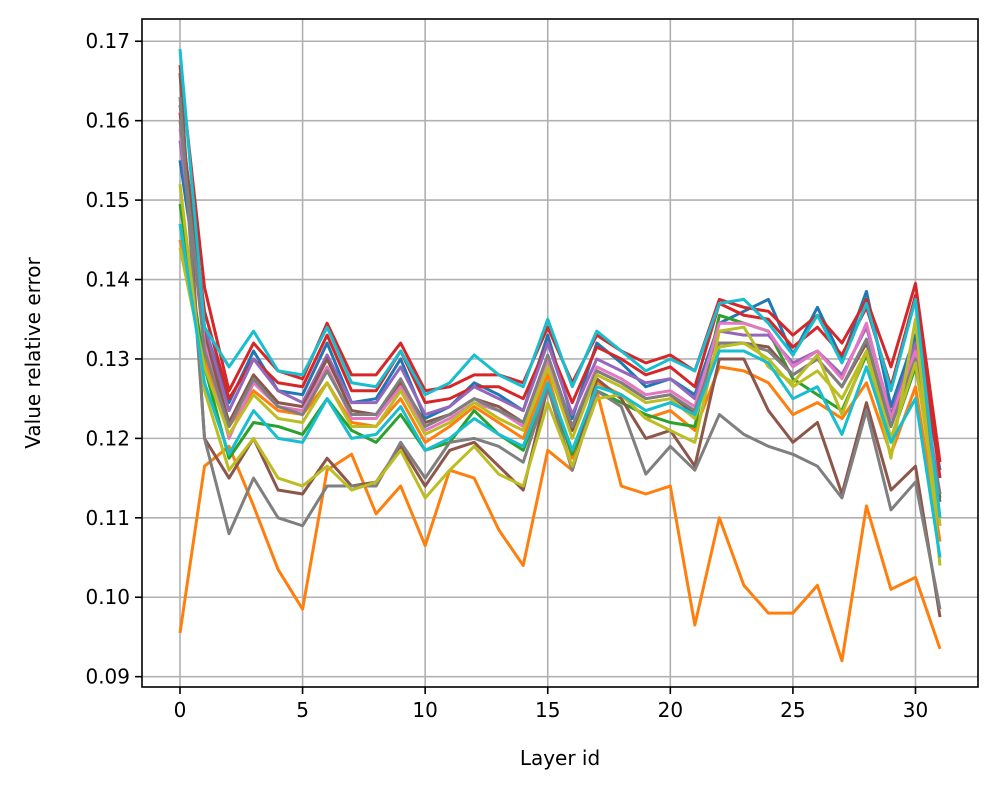 Image resolution: width=998 pixels, height=793 pixels. What do you see at coordinates (302, 710) in the screenshot?
I see `x-tick-label: 5` at bounding box center [302, 710].